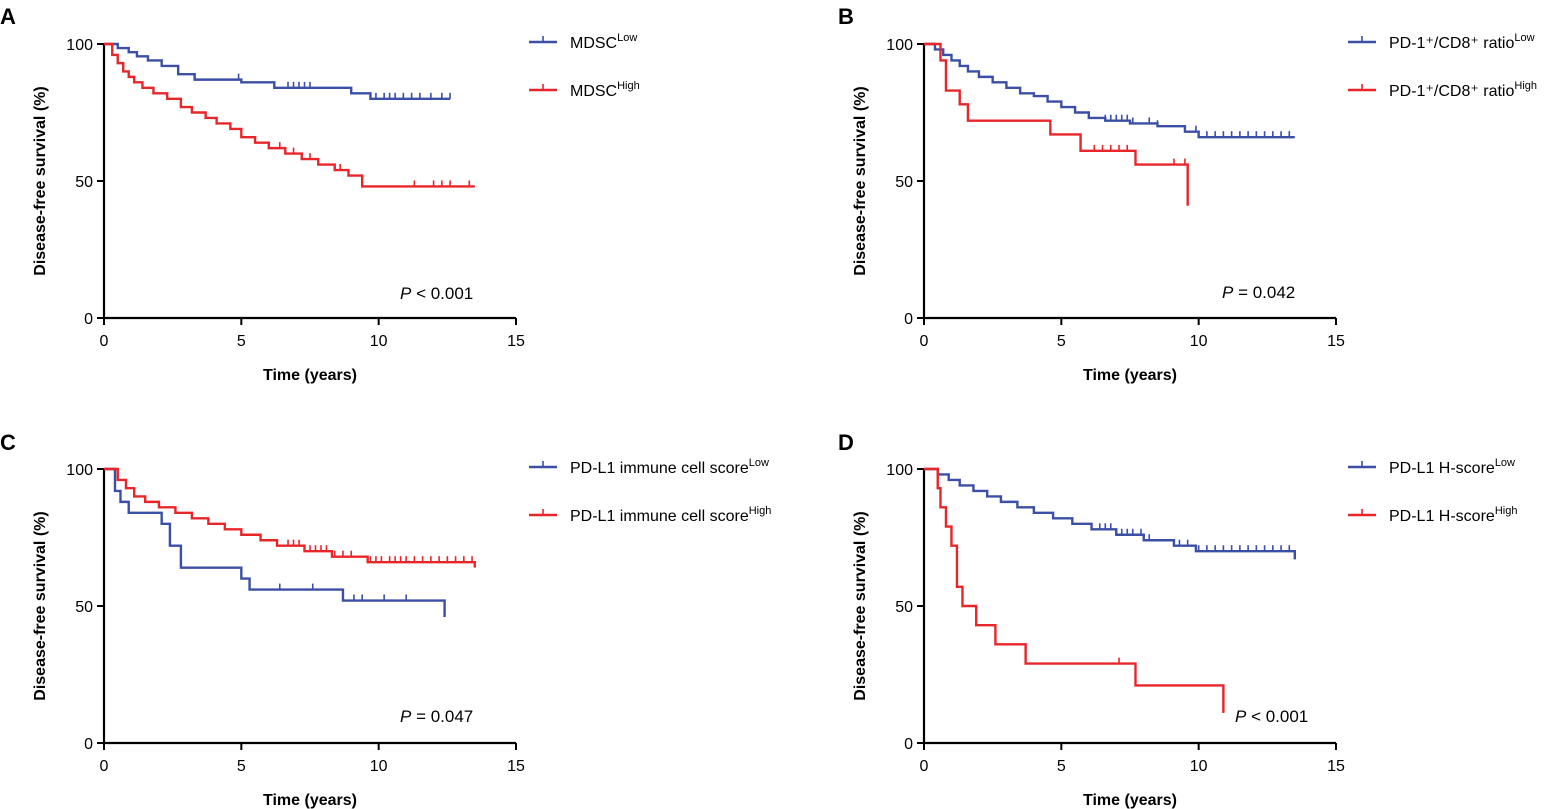 The image size is (1566, 809). I want to click on legend-label-high: PD-L1 immune cell scoreHigh, so click(670, 515).